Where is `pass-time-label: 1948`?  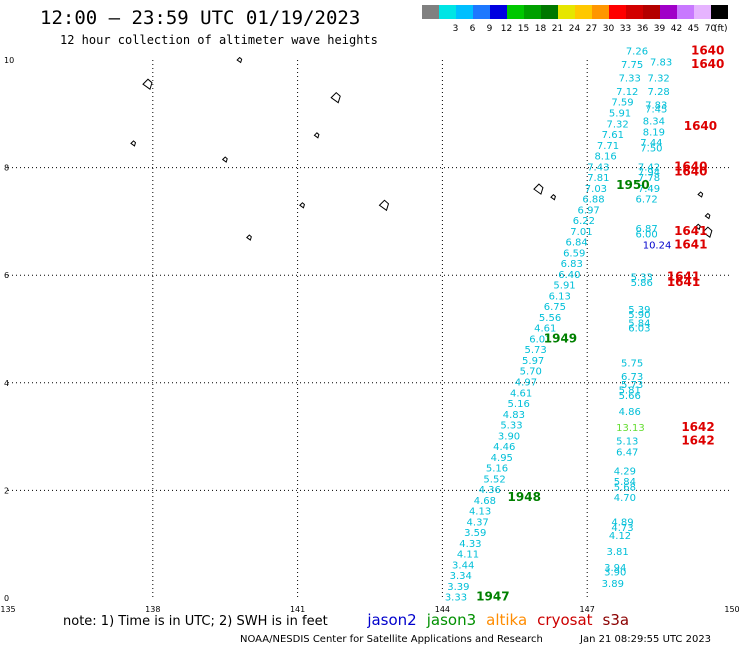 pass-time-label: 1948 is located at coordinates (524, 497).